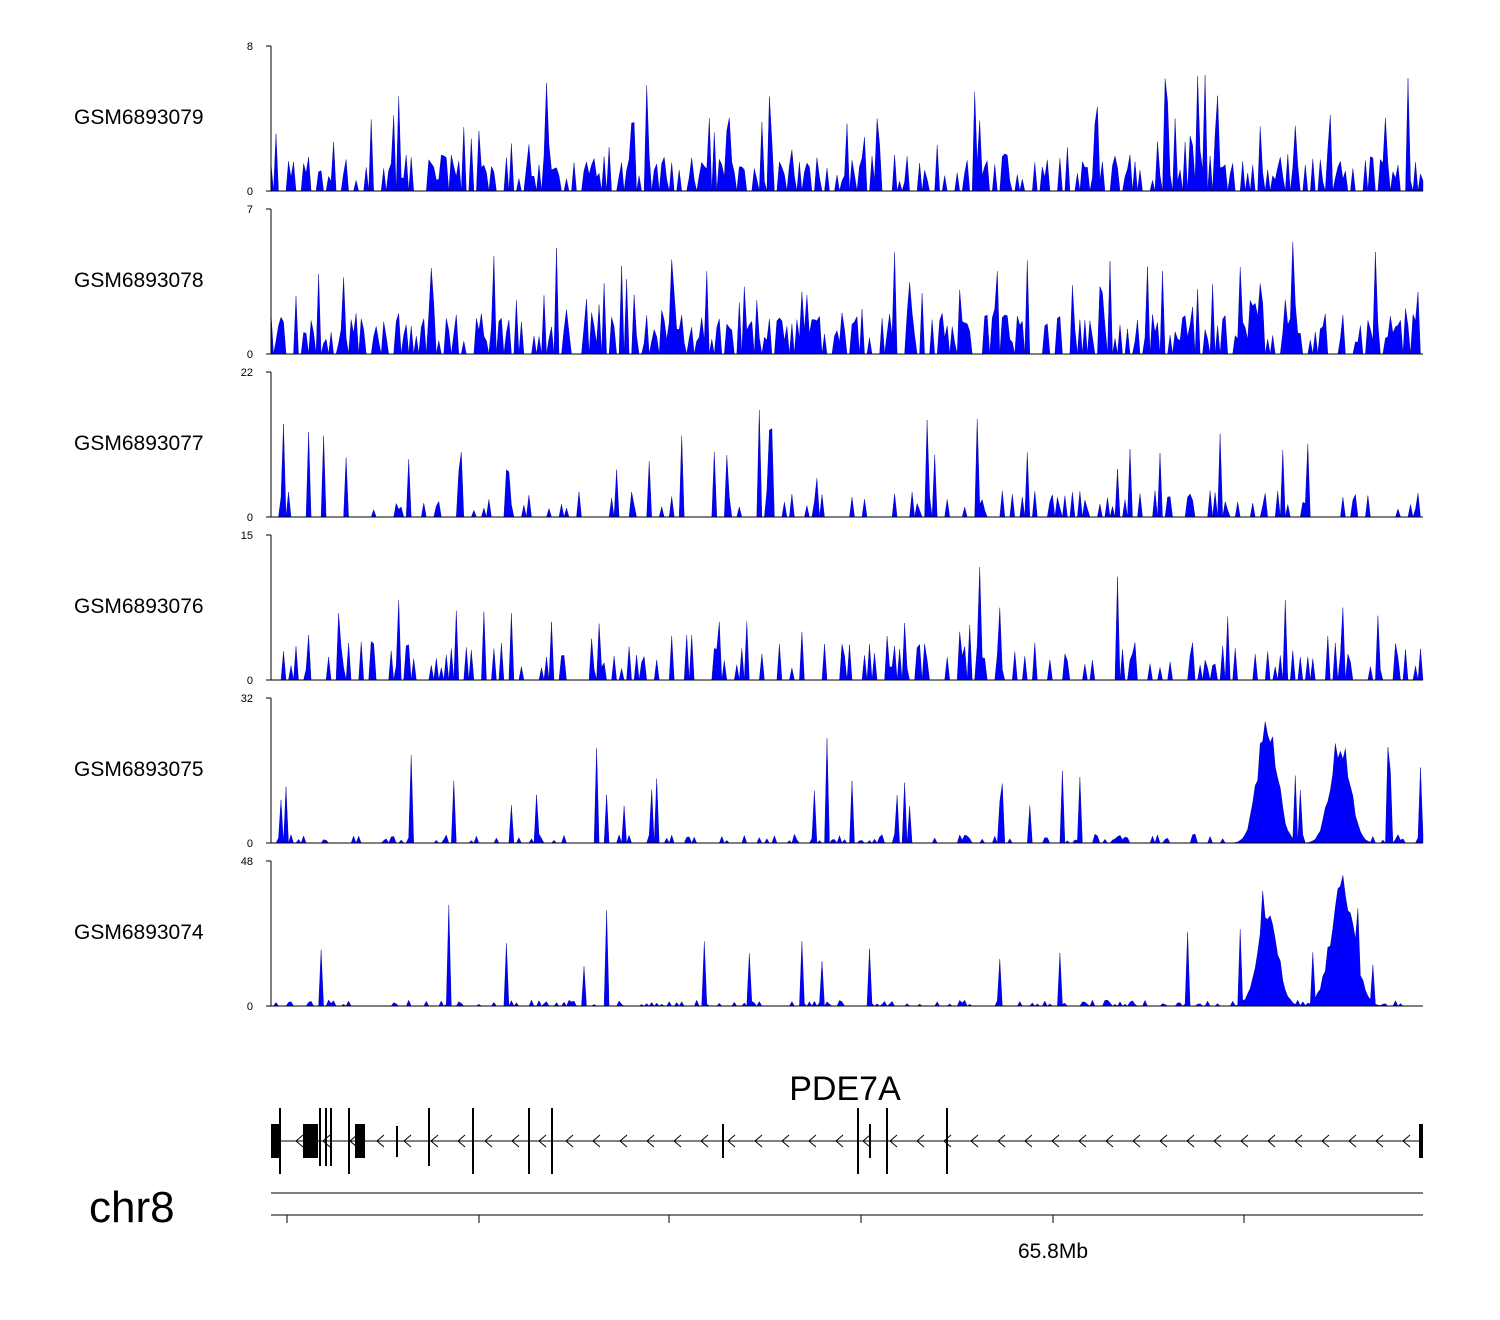  What do you see at coordinates (250, 210) in the screenshot?
I see `y-axis-max-label: 7` at bounding box center [250, 210].